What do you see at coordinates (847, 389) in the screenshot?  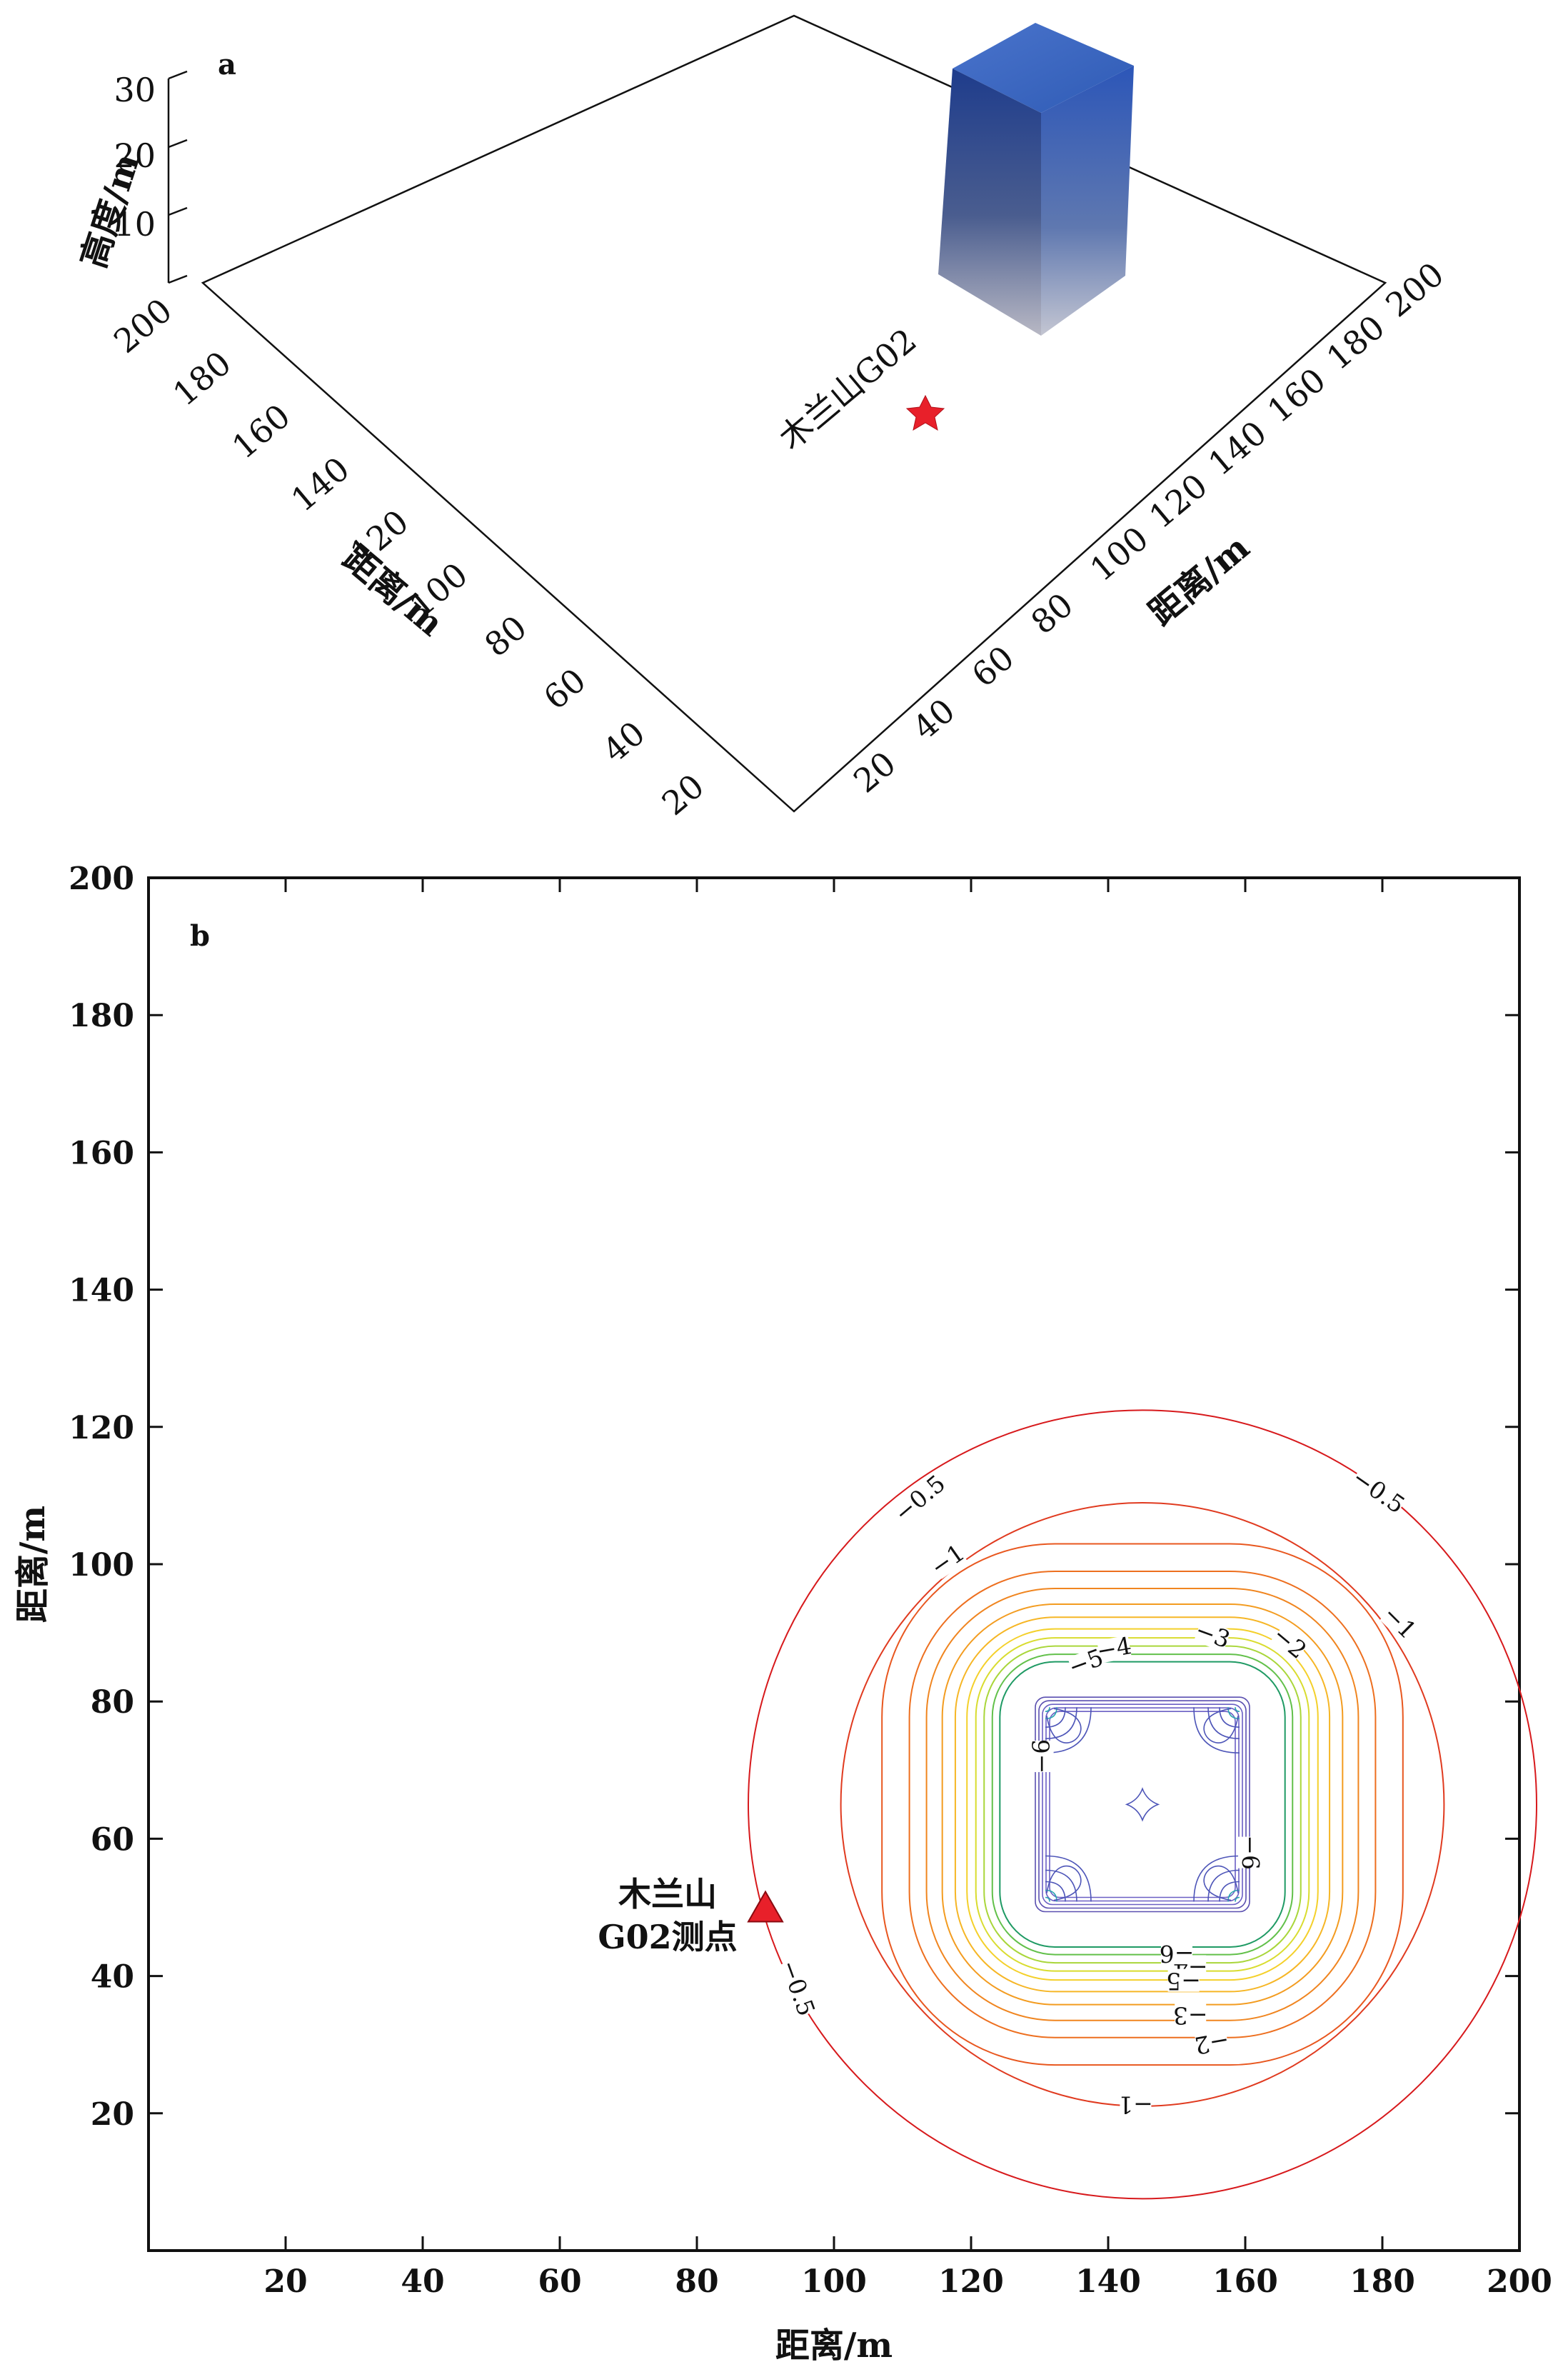 I see `station-label: 木兰山G02` at bounding box center [847, 389].